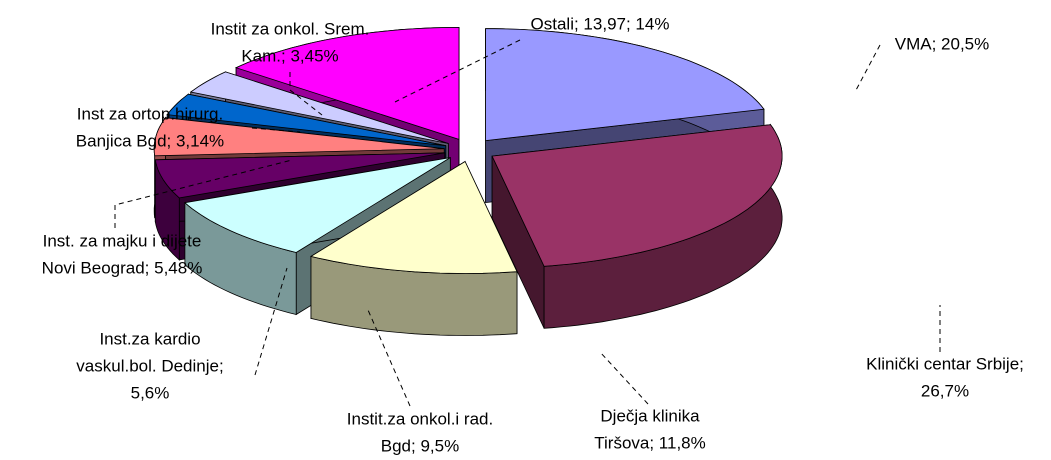 The image size is (1051, 460). What do you see at coordinates (150, 140) in the screenshot?
I see `data-label: Banjica Bgd; 3,14%` at bounding box center [150, 140].